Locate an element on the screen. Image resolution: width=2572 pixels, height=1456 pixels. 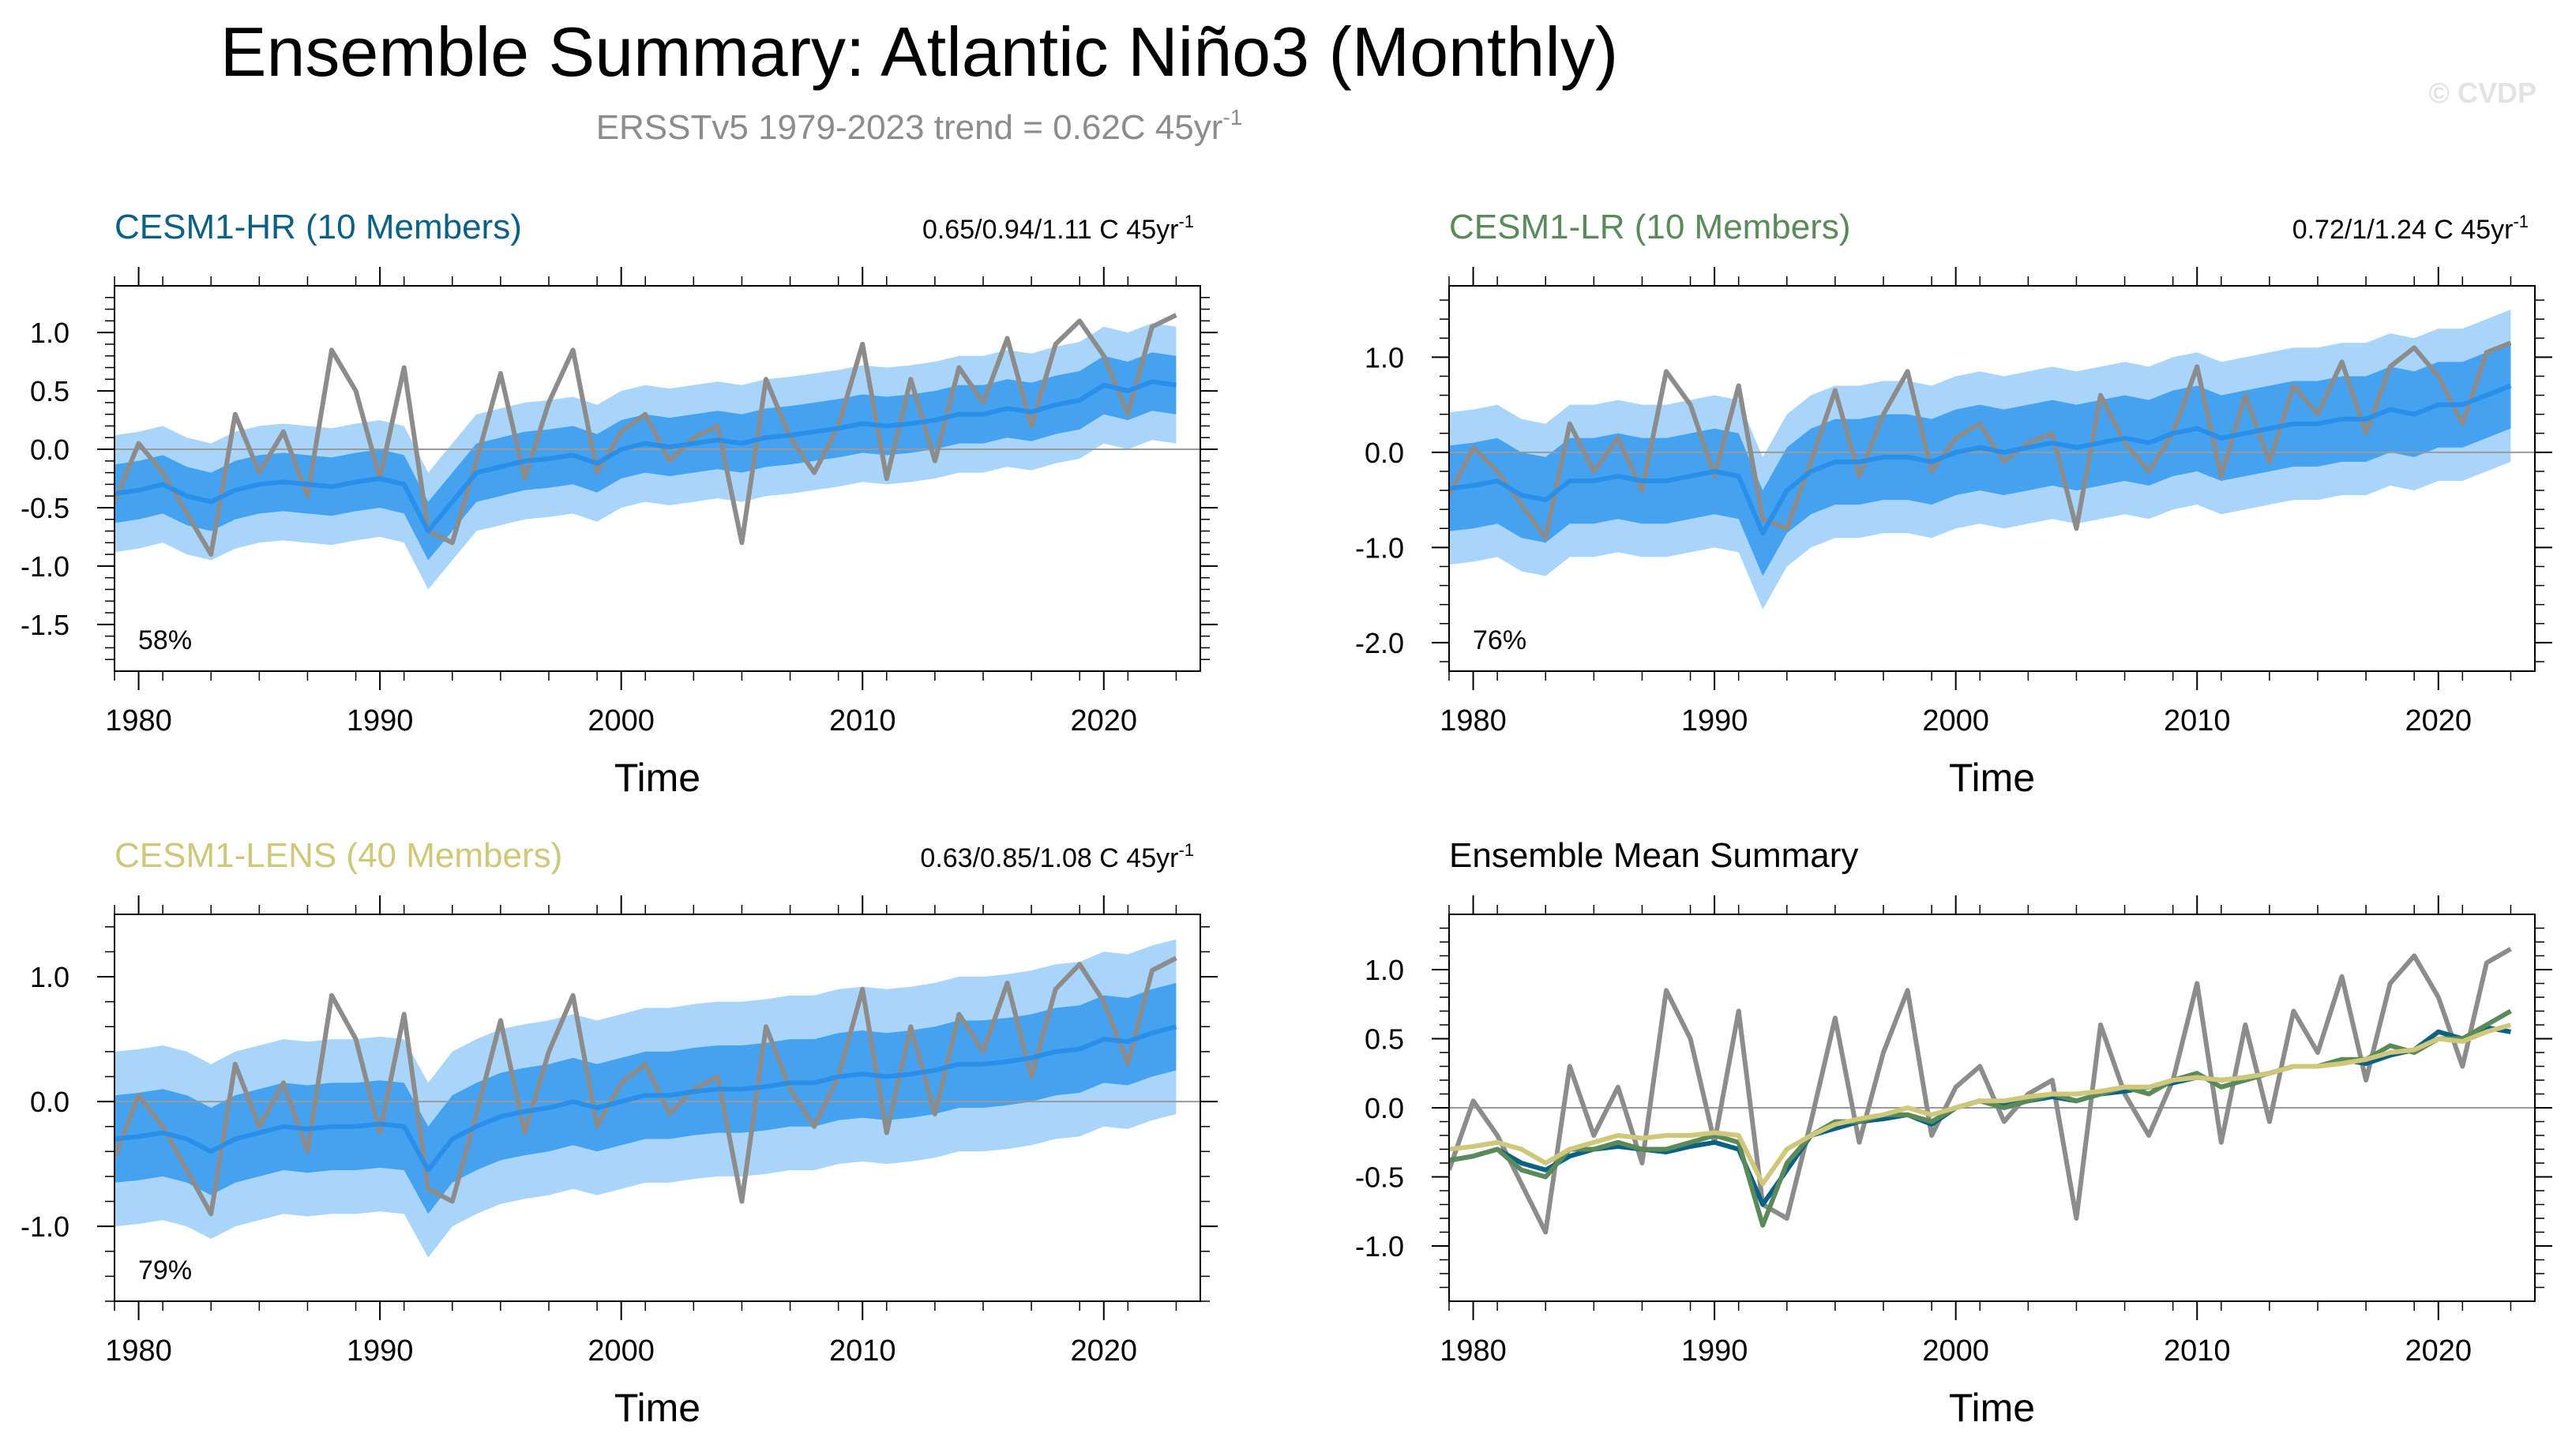
trend-label-lens: 0.63/0.85/1.08 C 45yr-1 is located at coordinates (1057, 856).